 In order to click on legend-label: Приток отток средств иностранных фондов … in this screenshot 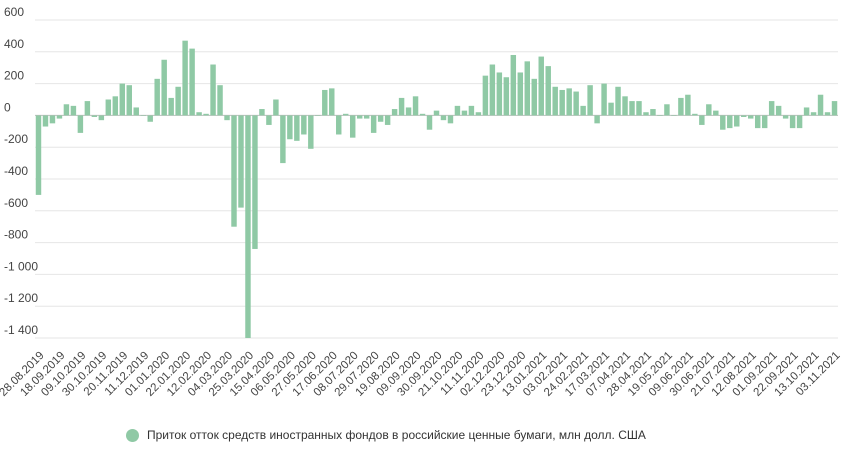, I will do `click(396, 435)`.